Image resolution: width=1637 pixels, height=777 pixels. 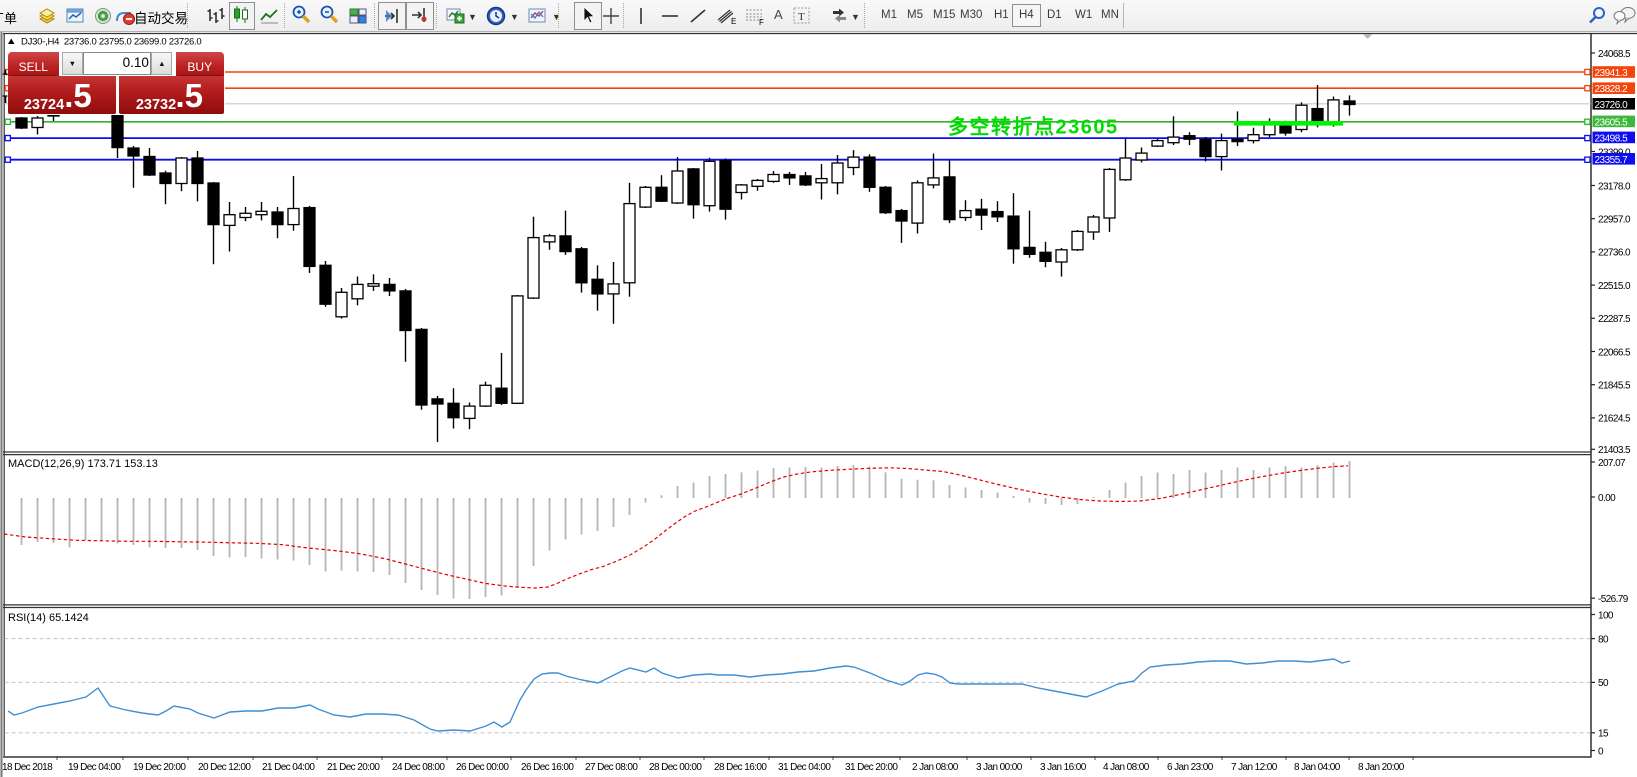 I want to click on svg-text: 23355.7, so click(x=1612, y=160).